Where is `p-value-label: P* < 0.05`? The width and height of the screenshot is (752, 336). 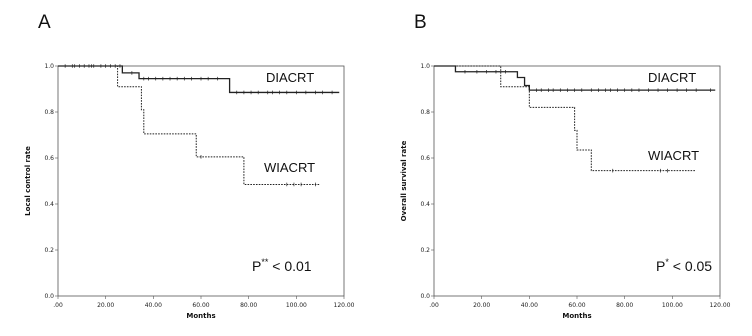 p-value-label: P* < 0.05 is located at coordinates (684, 265).